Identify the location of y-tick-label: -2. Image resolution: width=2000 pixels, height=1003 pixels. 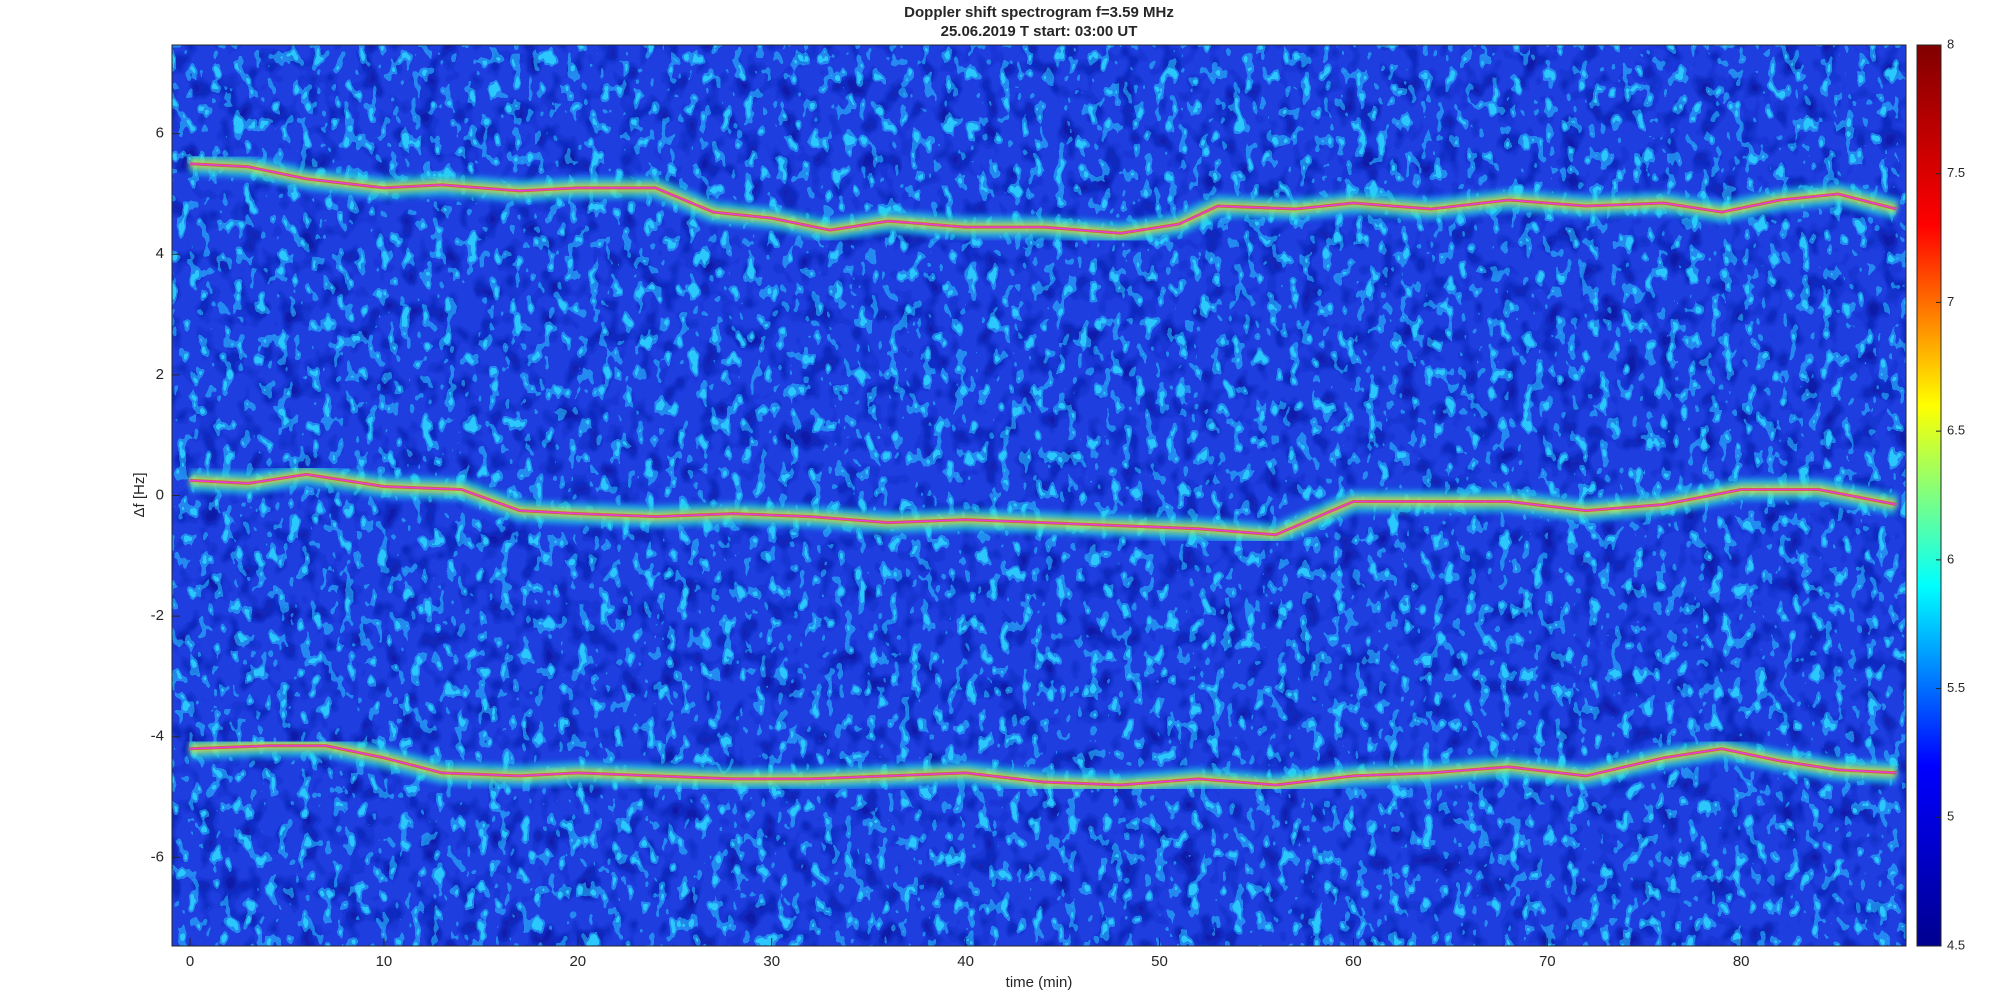
(157, 615).